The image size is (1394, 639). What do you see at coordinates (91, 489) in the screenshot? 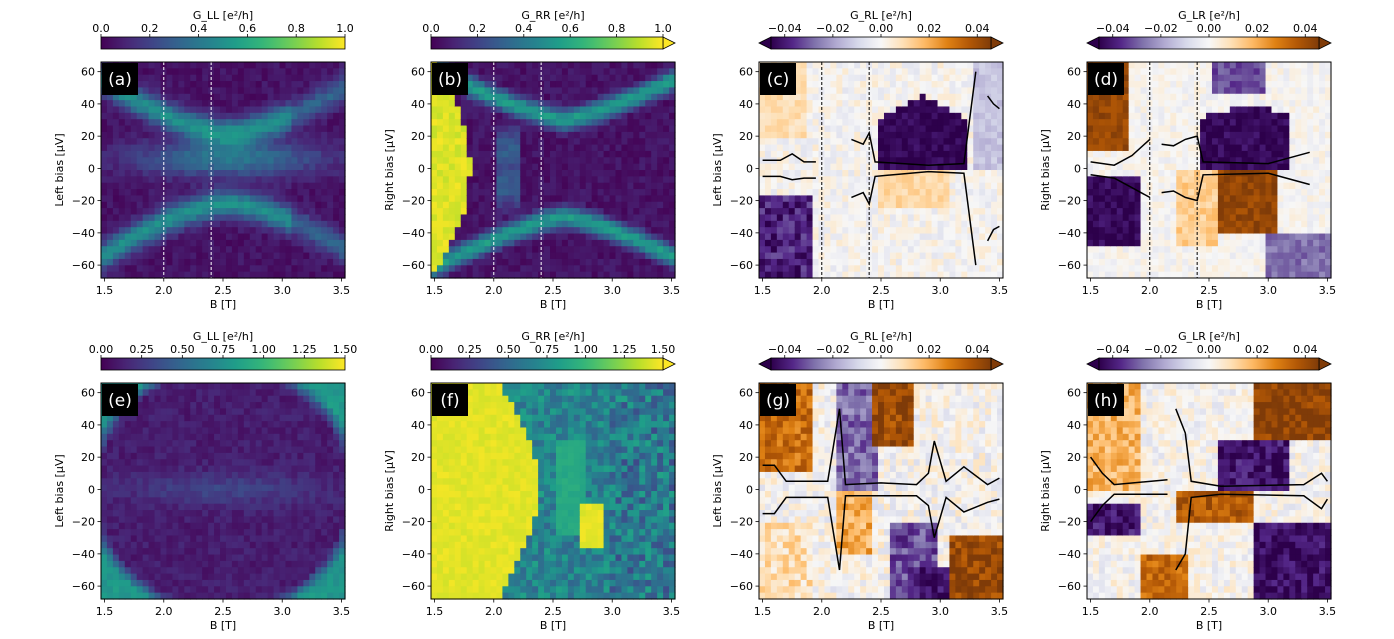
I see `y-tick-label-e: 0` at bounding box center [91, 489].